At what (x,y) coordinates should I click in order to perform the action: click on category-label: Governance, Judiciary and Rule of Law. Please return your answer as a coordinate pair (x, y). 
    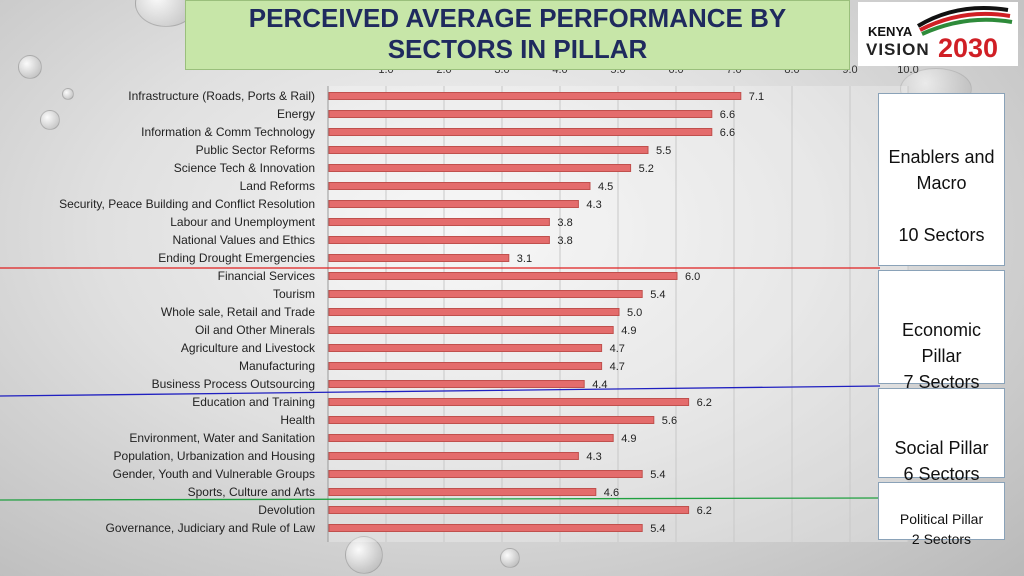
    Looking at the image, I should click on (211, 528).